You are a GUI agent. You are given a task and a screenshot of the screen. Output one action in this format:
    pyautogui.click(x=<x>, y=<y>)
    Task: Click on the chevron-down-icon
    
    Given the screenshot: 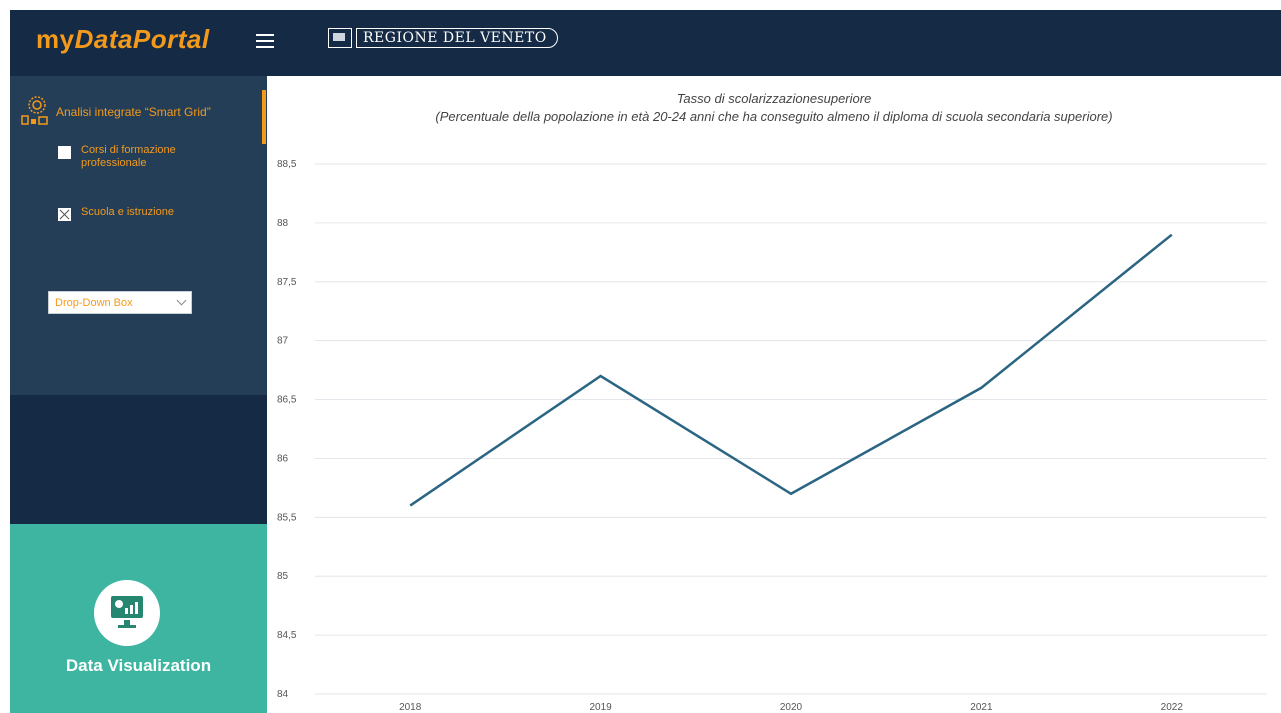 What is the action you would take?
    pyautogui.click(x=181, y=300)
    